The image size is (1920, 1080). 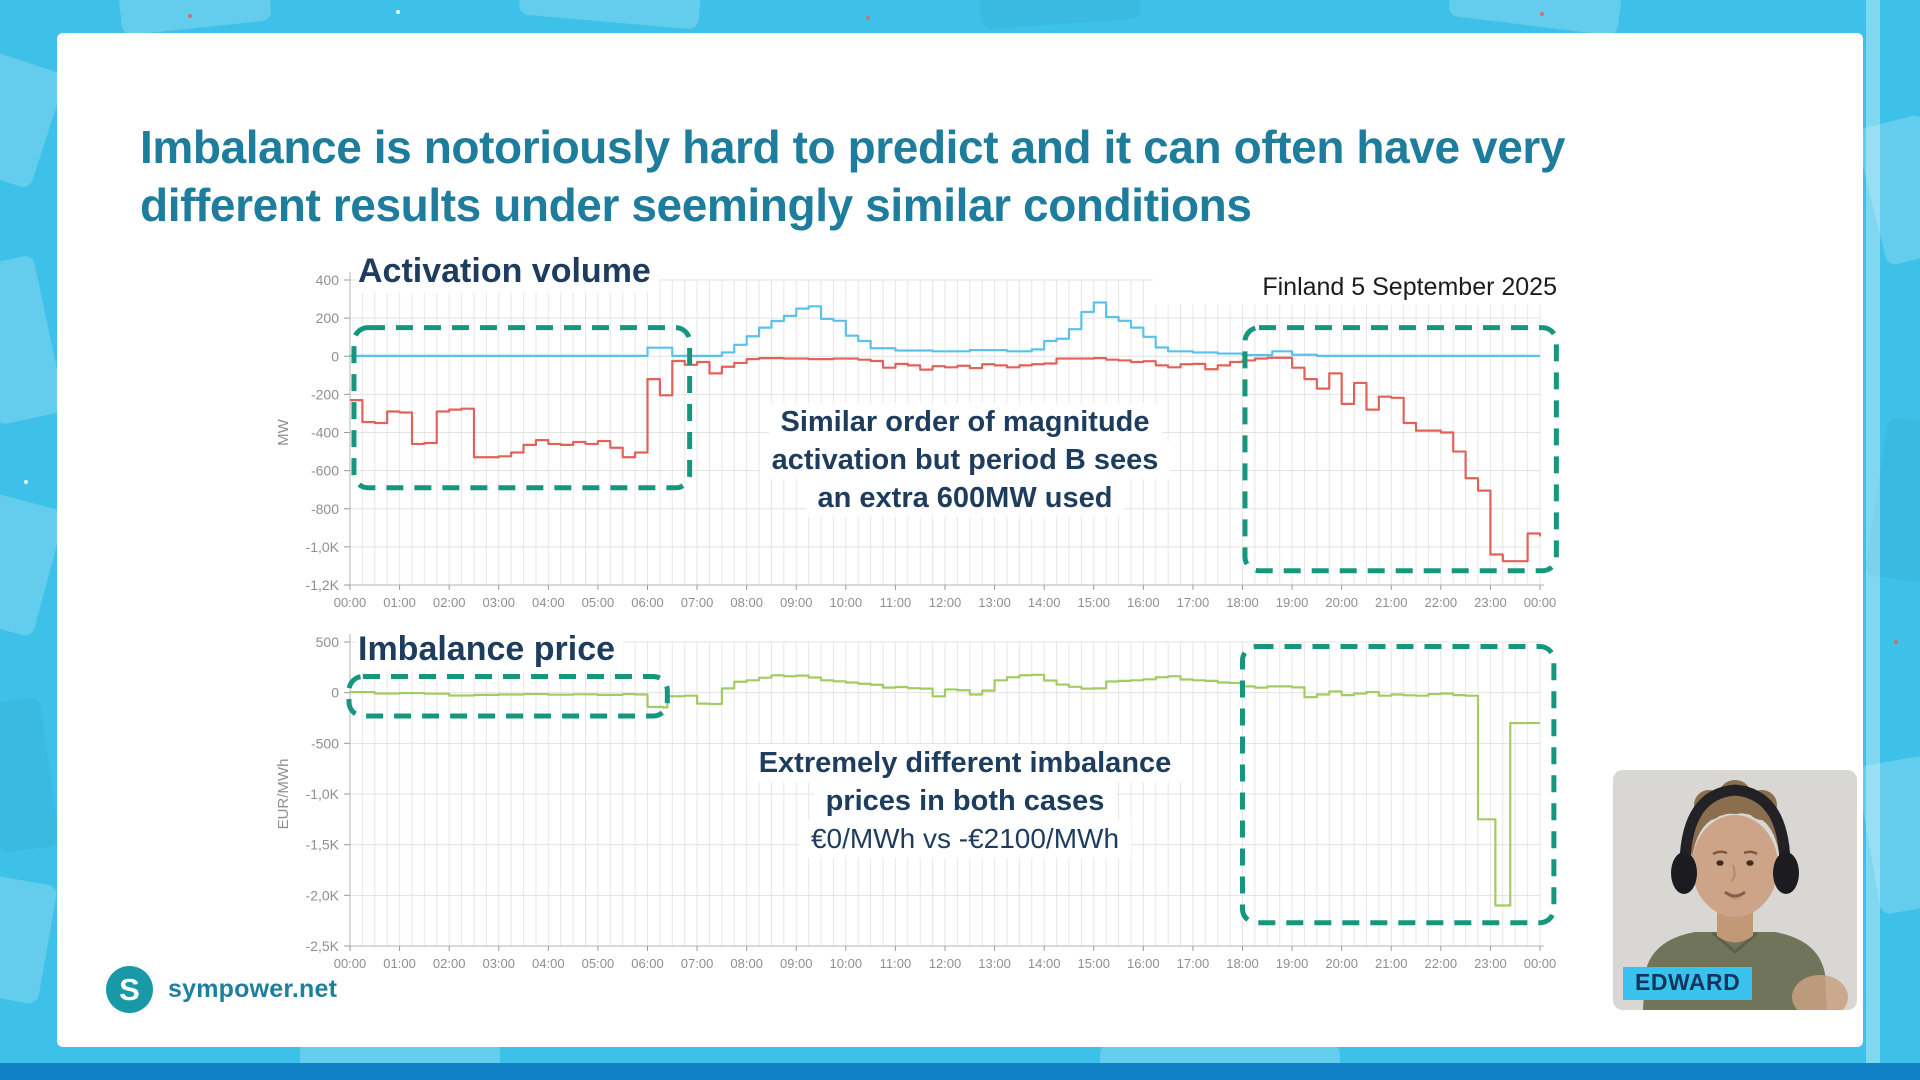 I want to click on person-head, so click(x=1735, y=866).